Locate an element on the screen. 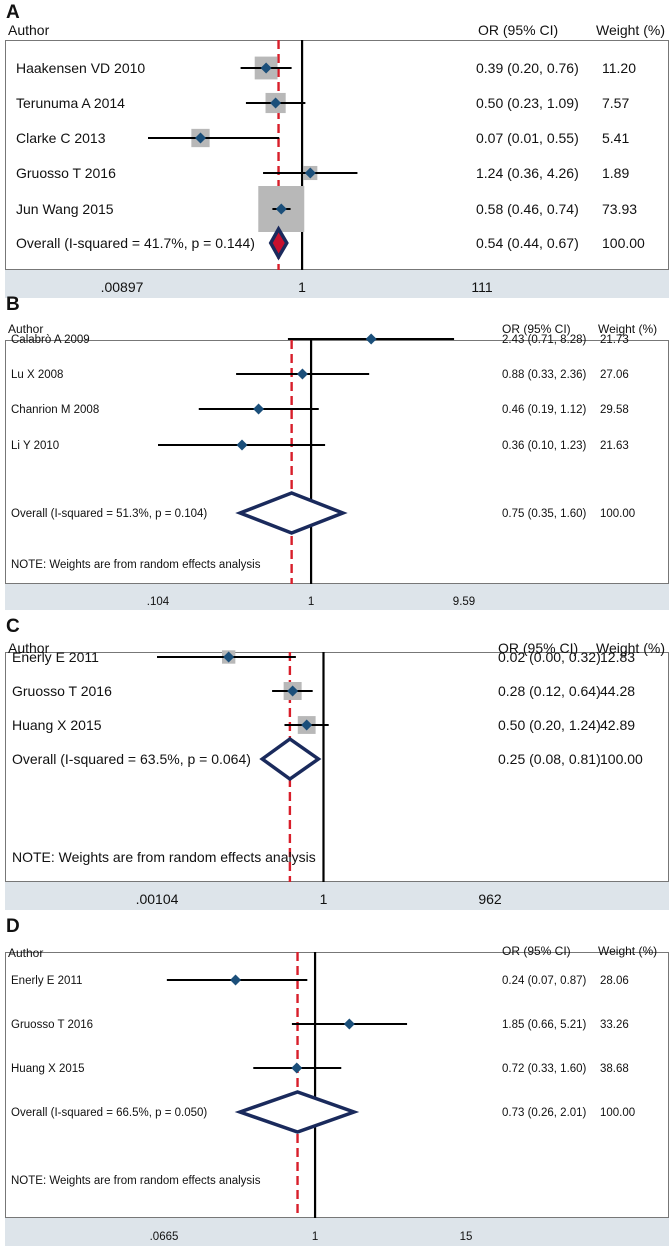 This screenshot has width=671, height=1248. study-label: Lu X 2008 is located at coordinates (37, 375).